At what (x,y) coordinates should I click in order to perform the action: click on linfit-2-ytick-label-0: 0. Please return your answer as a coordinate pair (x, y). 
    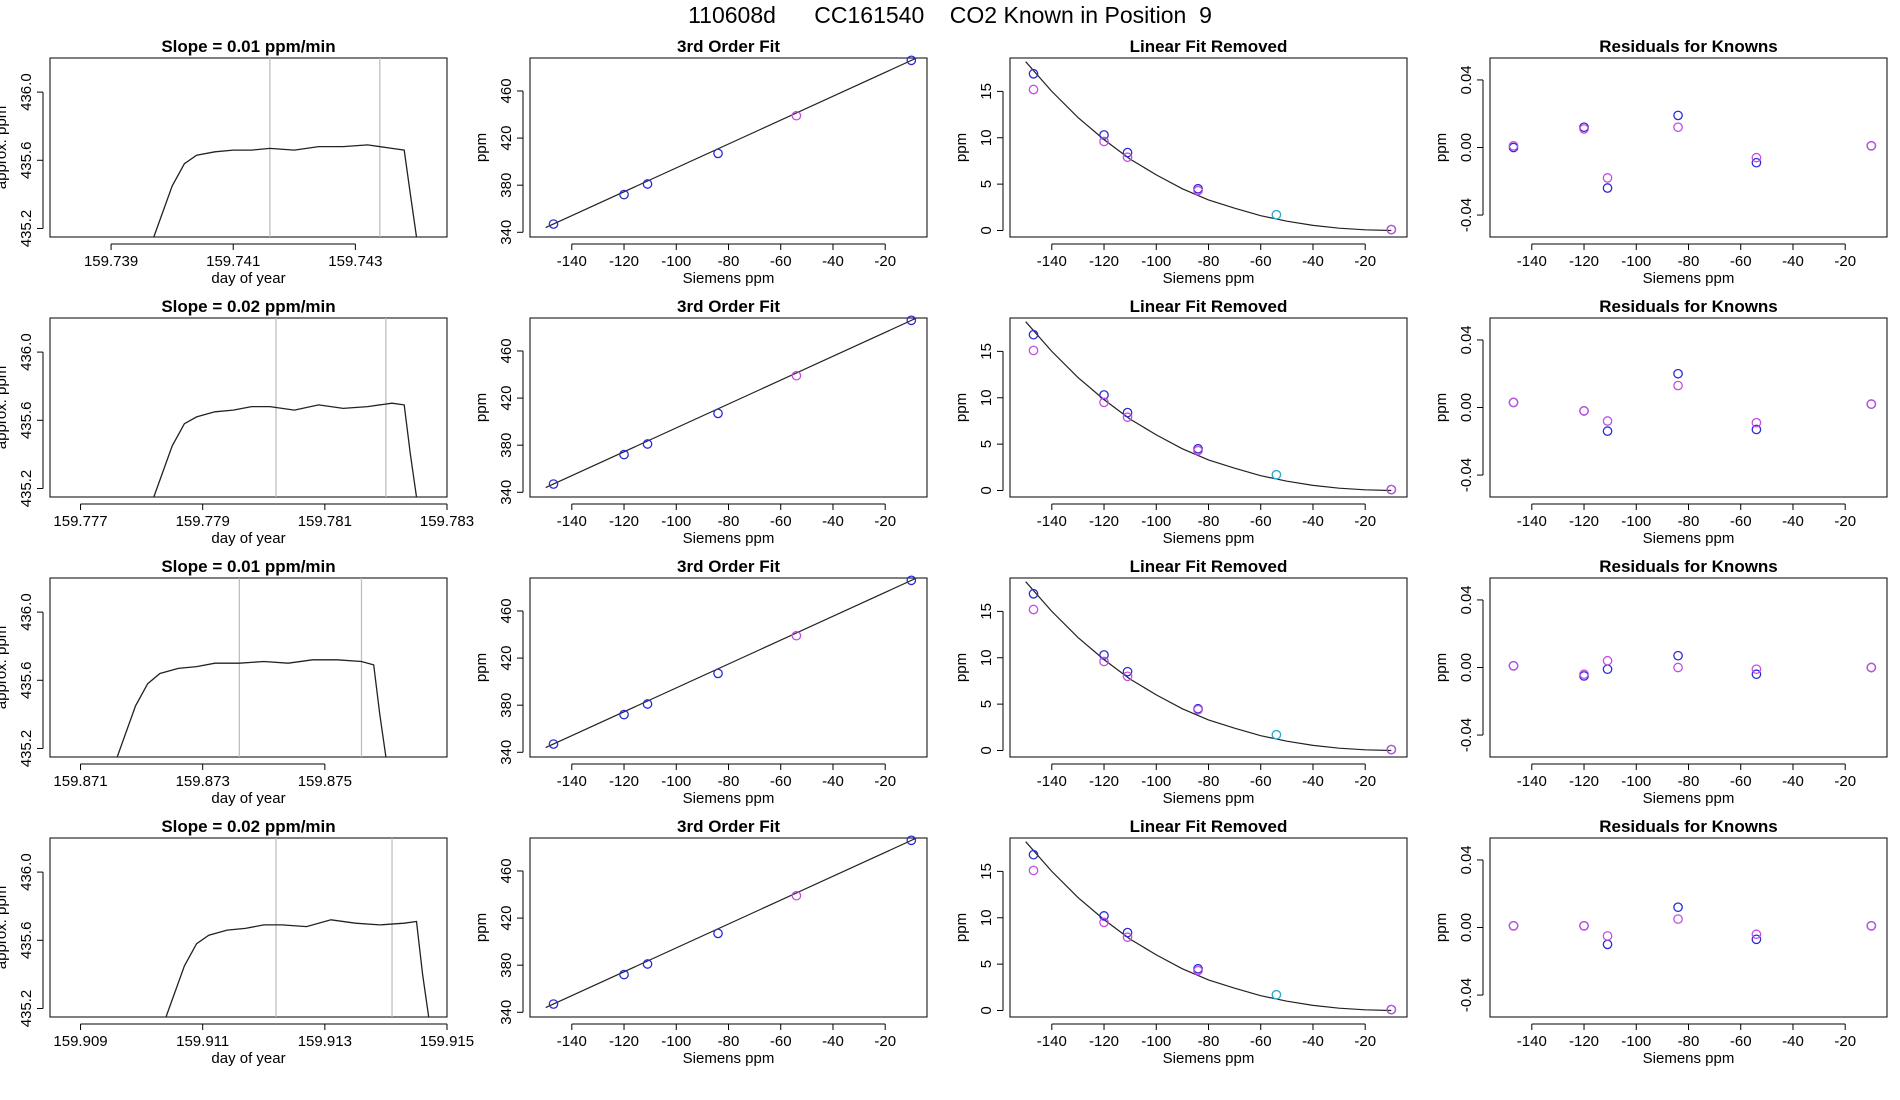
    Looking at the image, I should click on (986, 490).